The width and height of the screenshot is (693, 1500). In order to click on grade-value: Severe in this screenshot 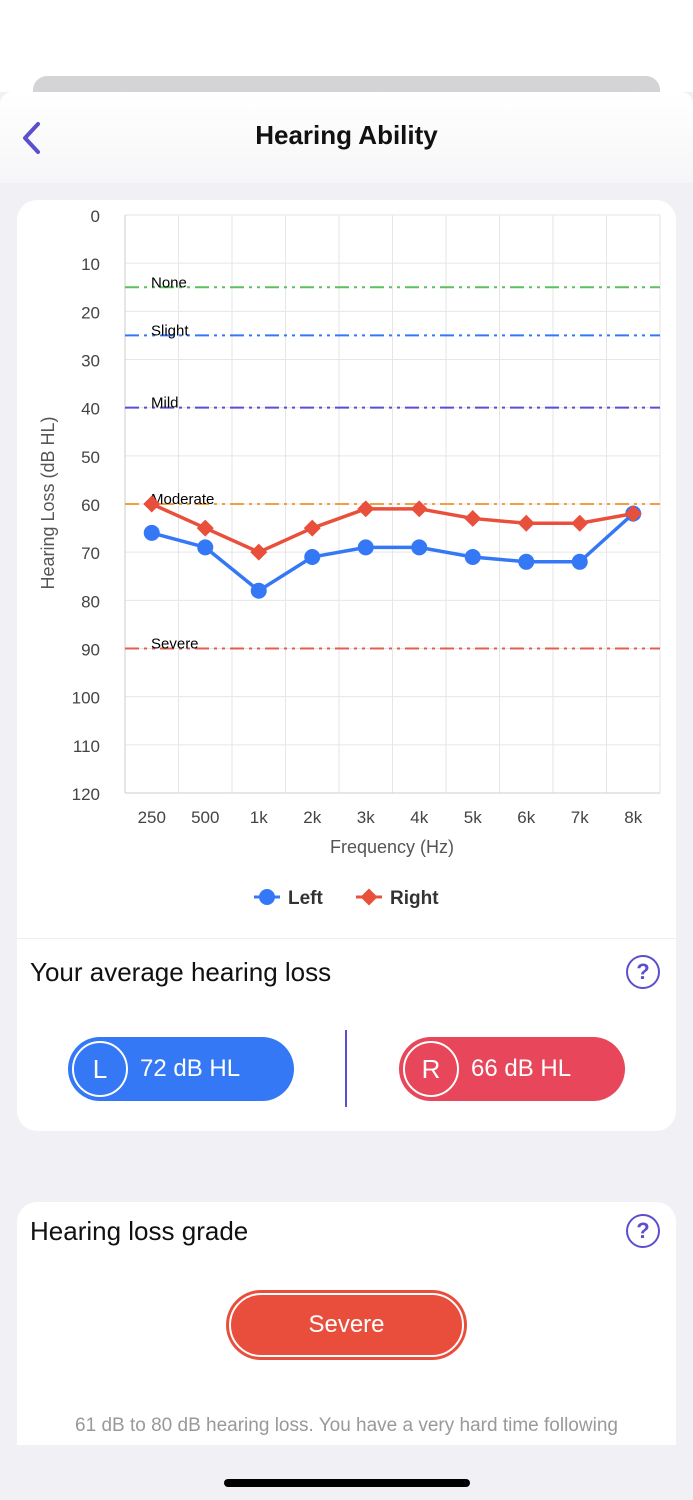, I will do `click(346, 1325)`.